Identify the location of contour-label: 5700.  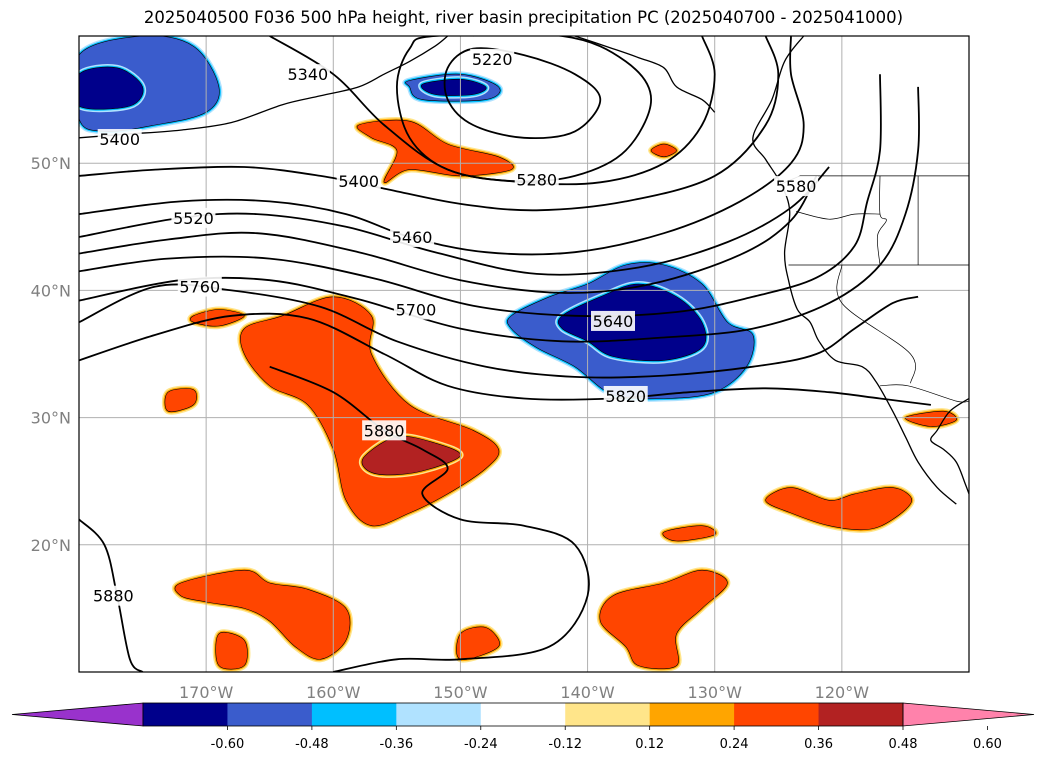
(415, 309).